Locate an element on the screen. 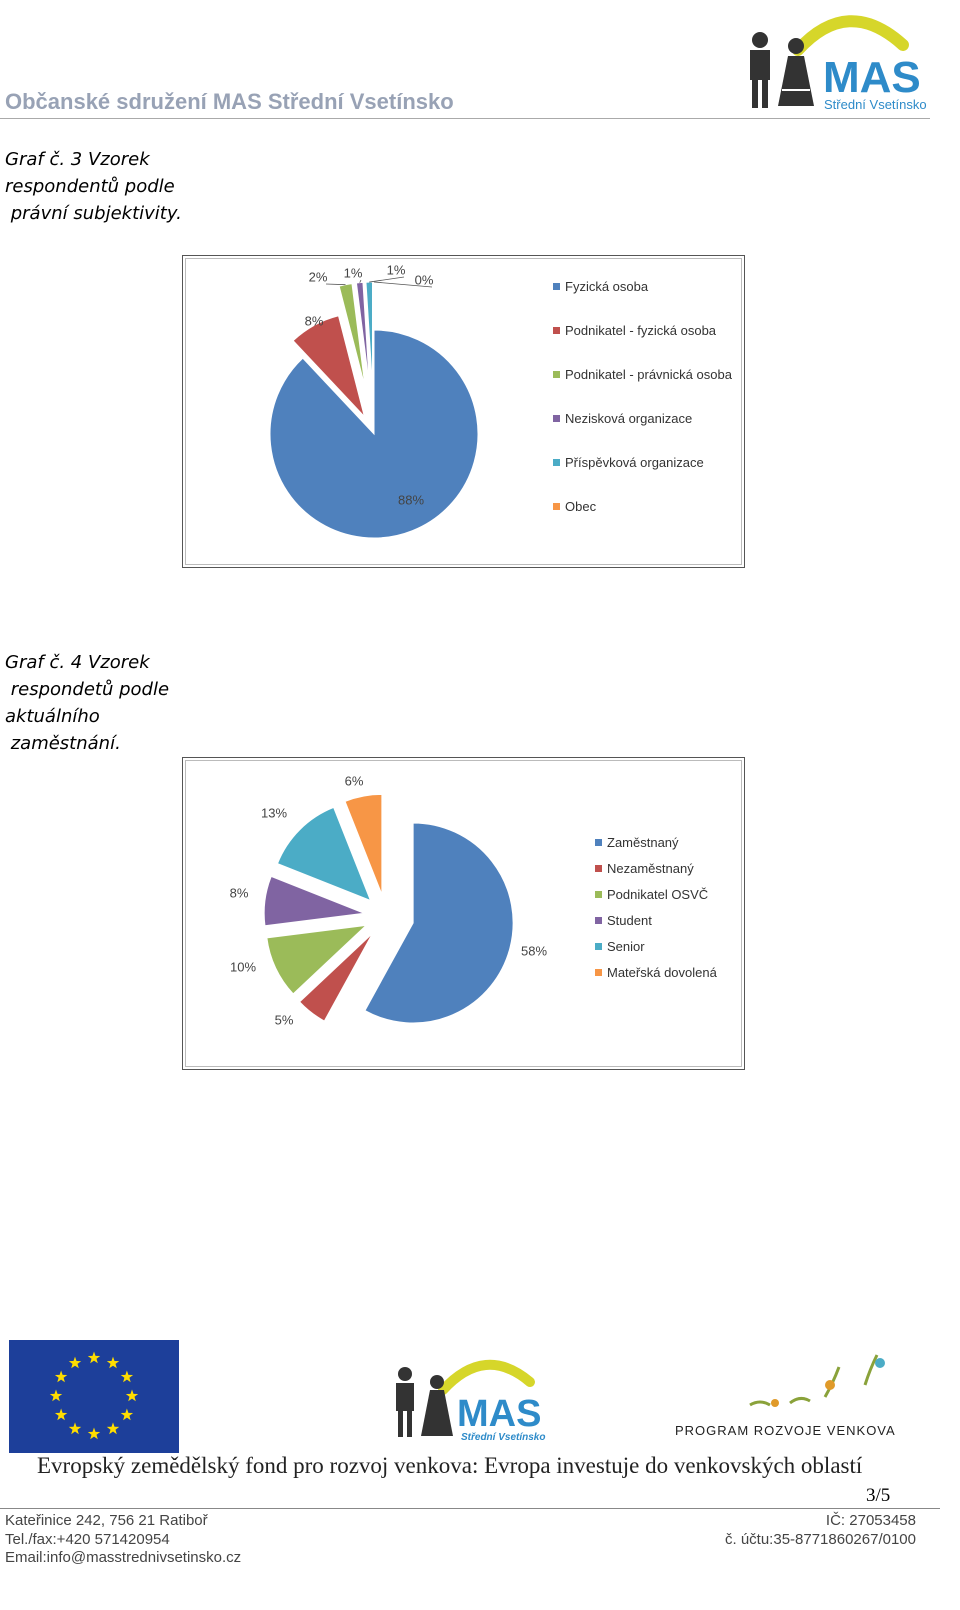 The width and height of the screenshot is (960, 1610). legend-label: Podnikatel OSVČ is located at coordinates (658, 894).